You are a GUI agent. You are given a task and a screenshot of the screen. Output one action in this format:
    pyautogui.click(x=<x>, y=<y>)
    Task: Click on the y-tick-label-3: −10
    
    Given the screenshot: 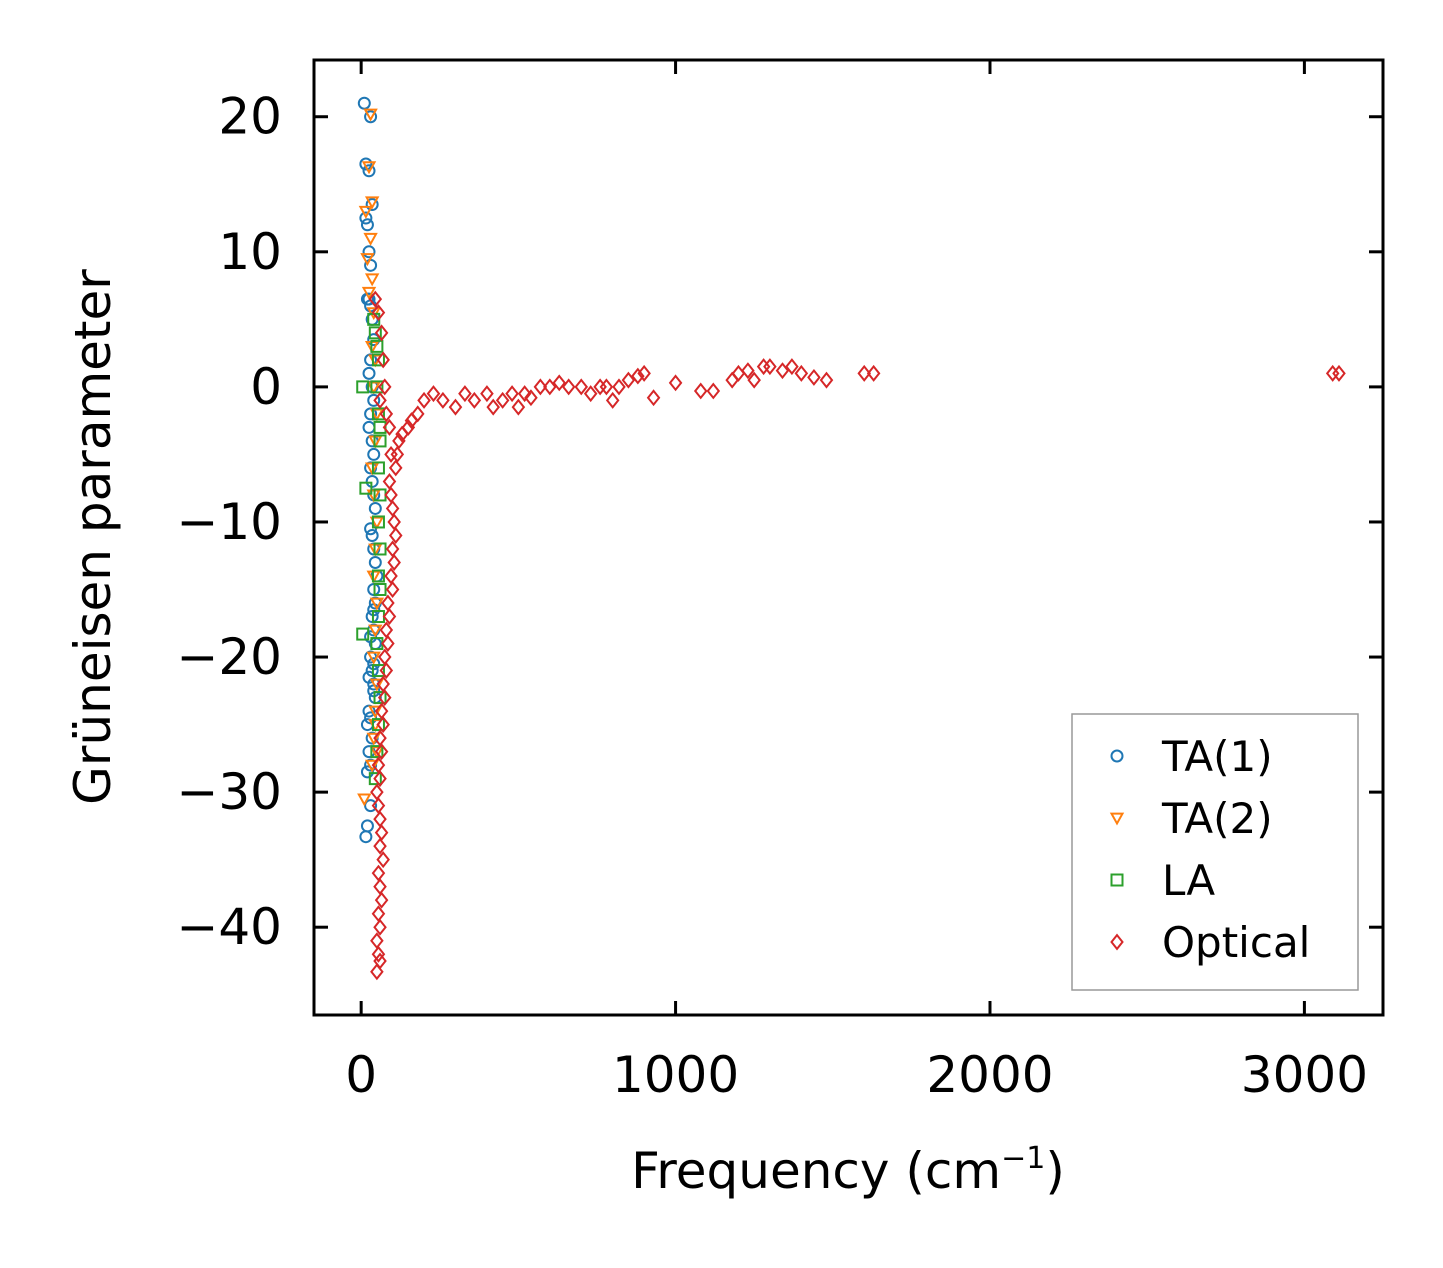 What is the action you would take?
    pyautogui.click(x=229, y=522)
    